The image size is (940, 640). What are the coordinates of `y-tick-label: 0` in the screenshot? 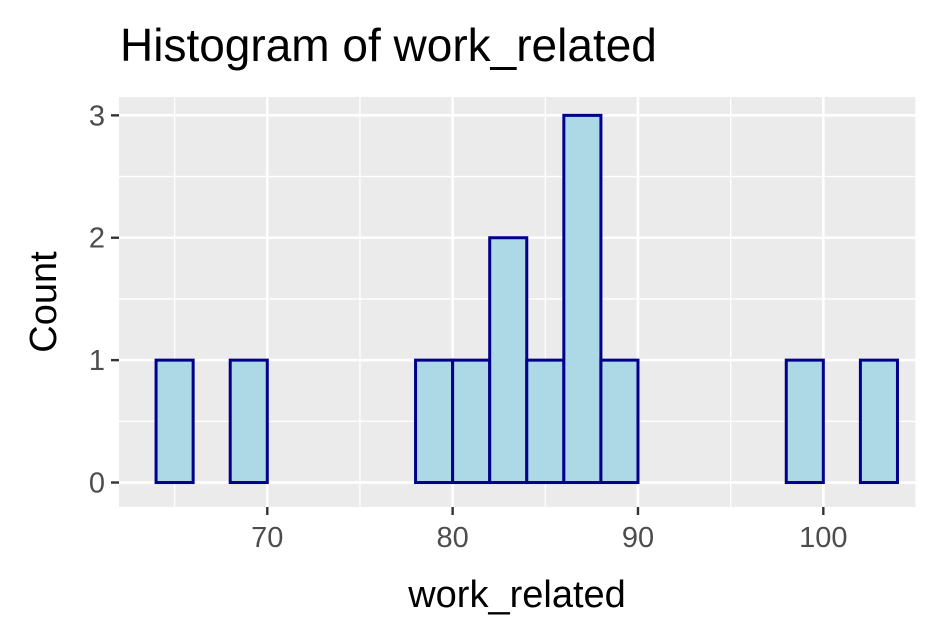 It's located at (97, 484).